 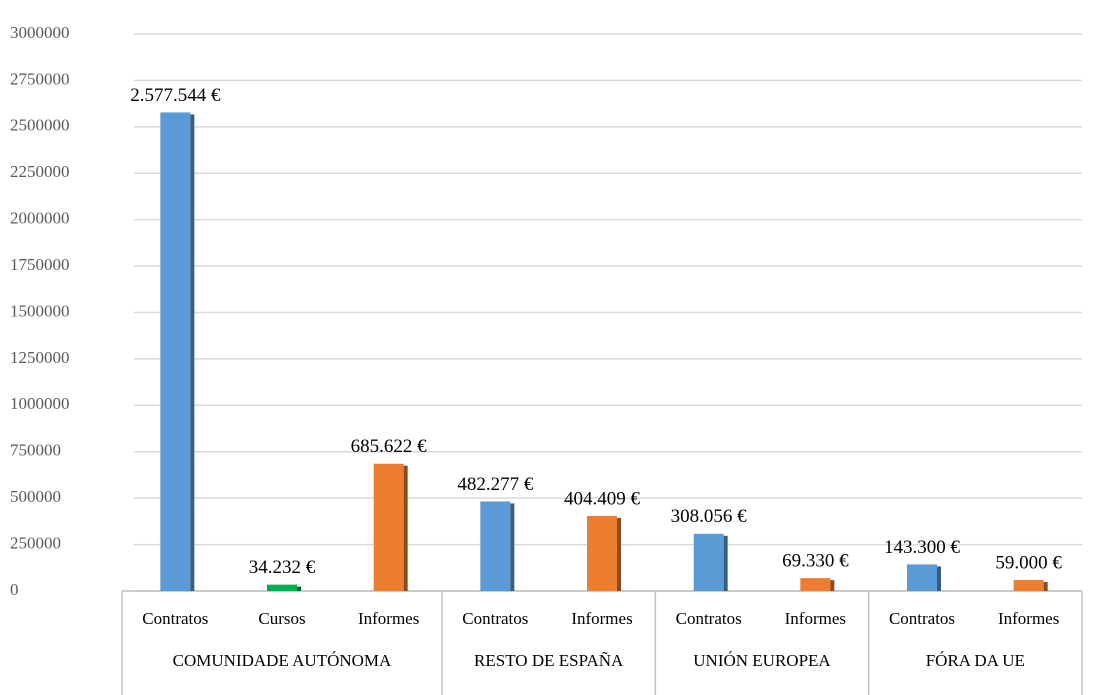 I want to click on group-label: UNIÓN EUROPEA, so click(x=762, y=660).